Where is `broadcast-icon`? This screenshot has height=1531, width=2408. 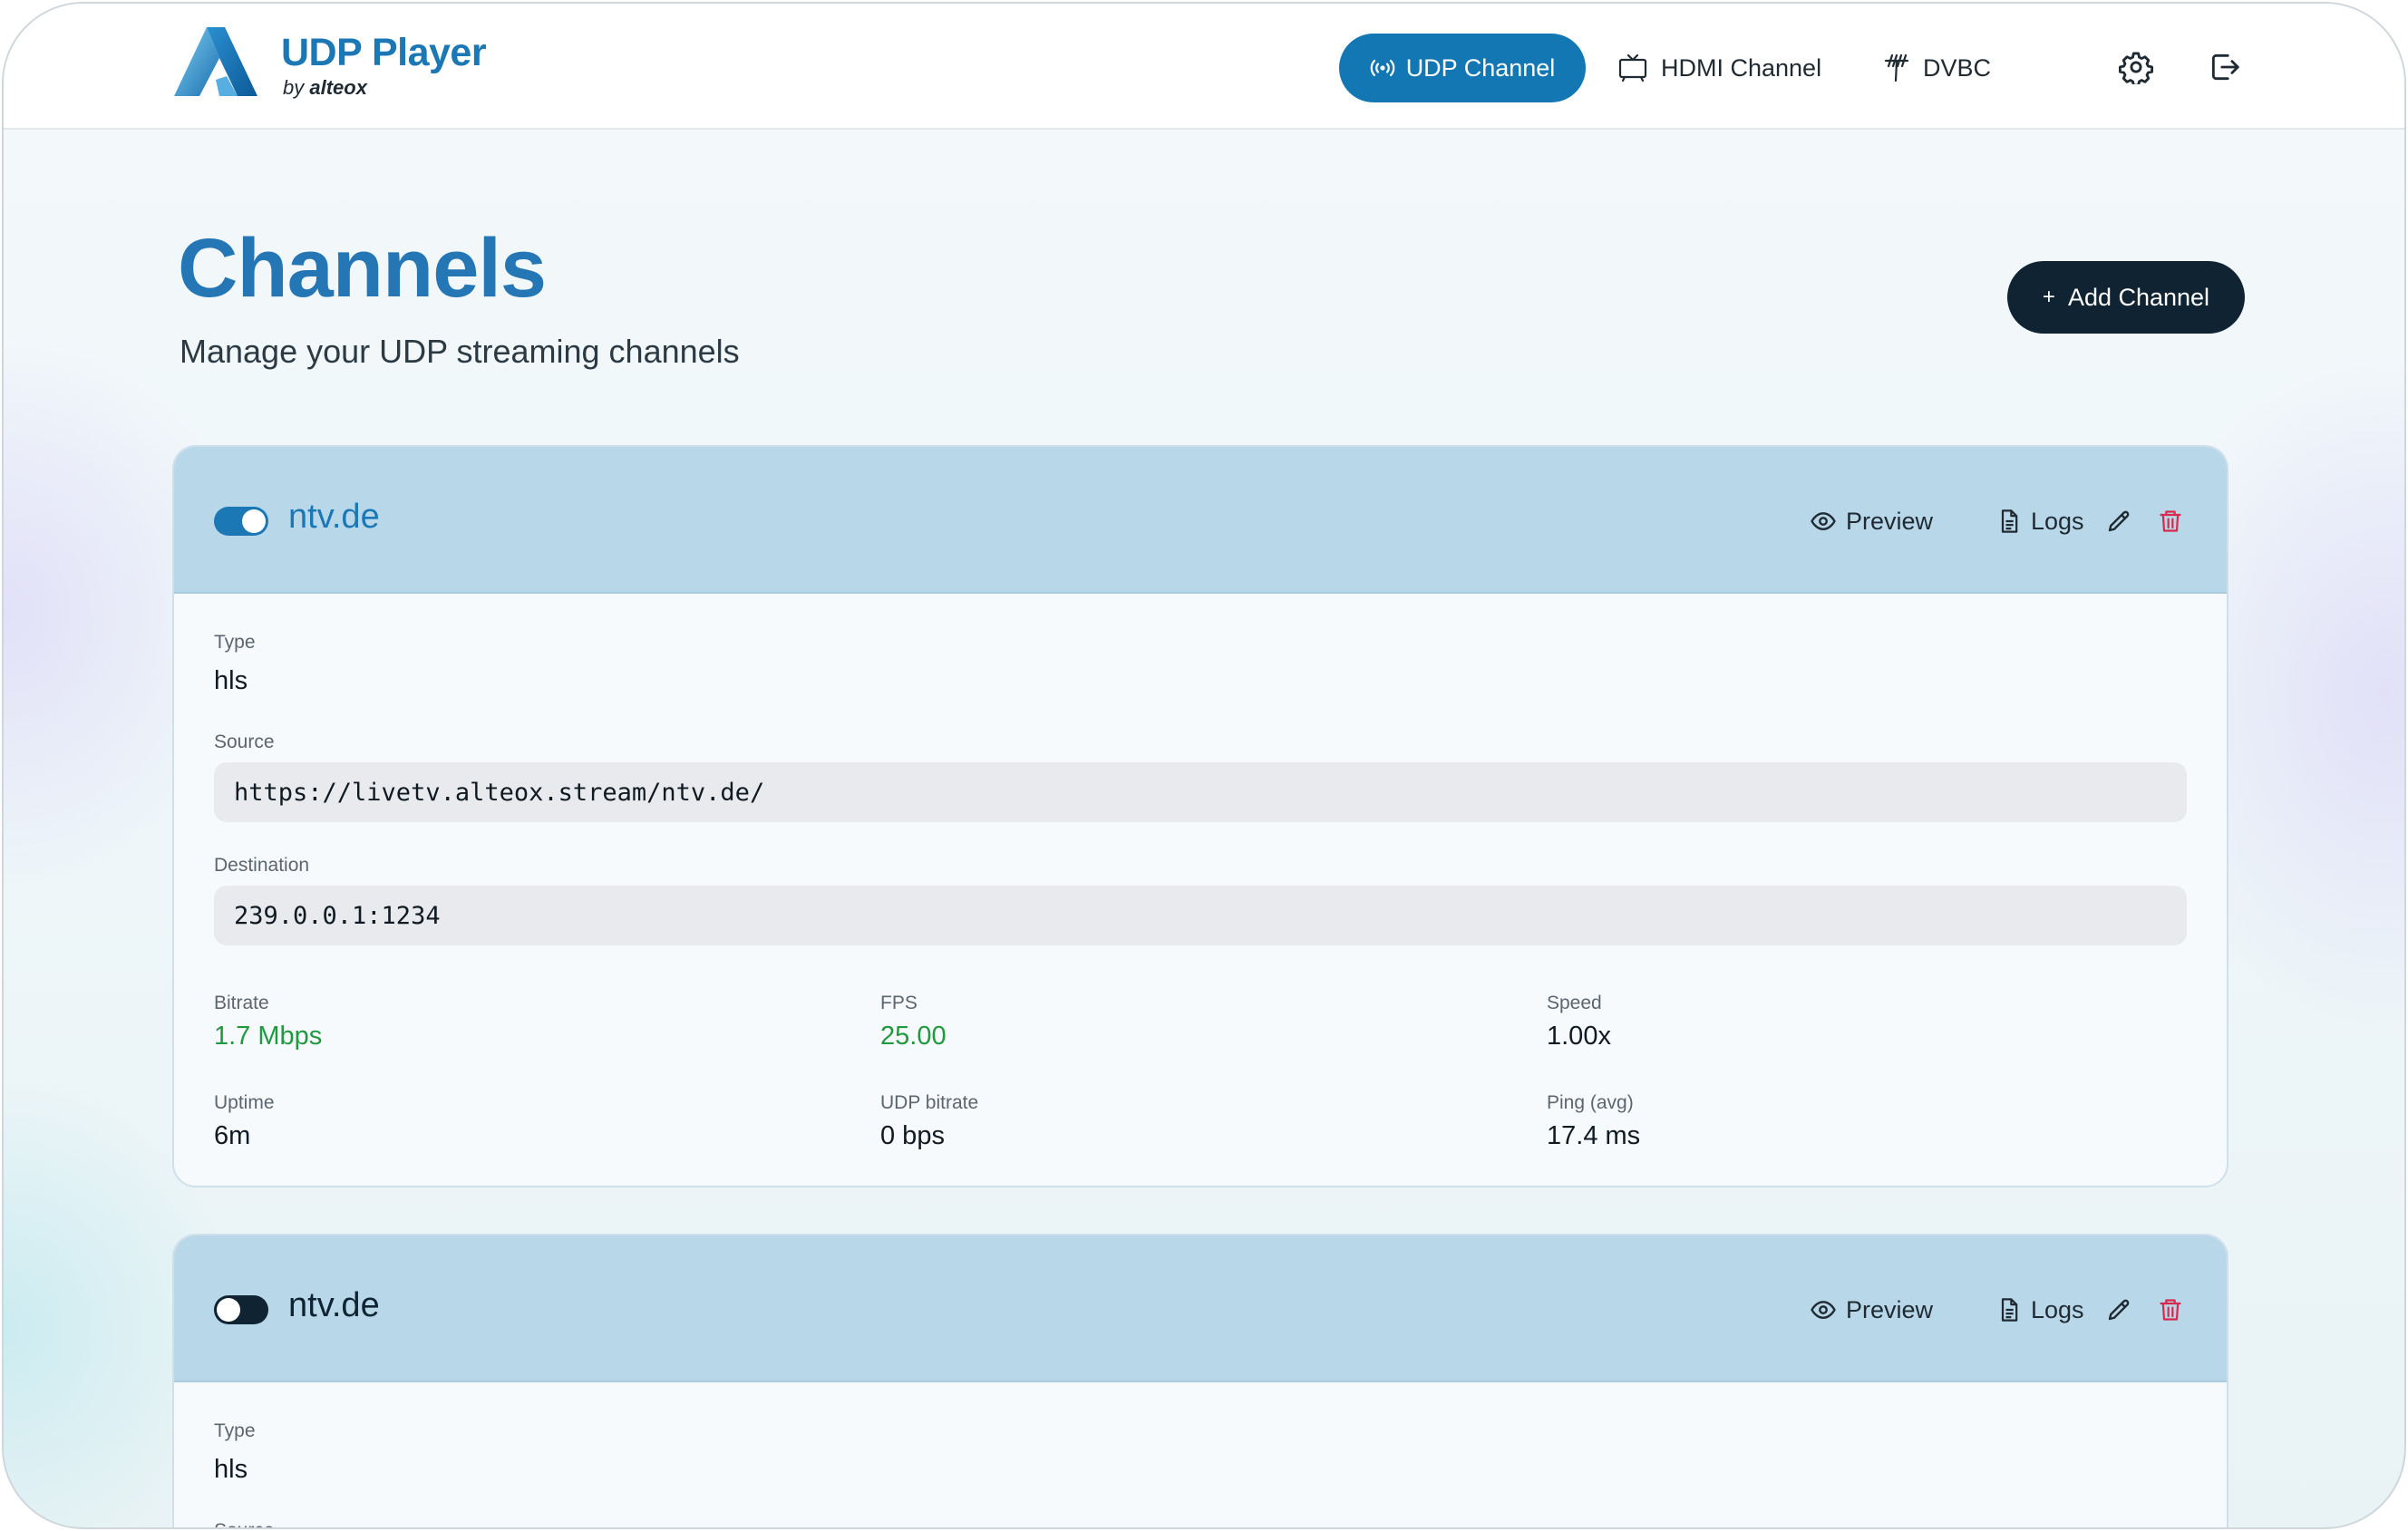
broadcast-icon is located at coordinates (1382, 68).